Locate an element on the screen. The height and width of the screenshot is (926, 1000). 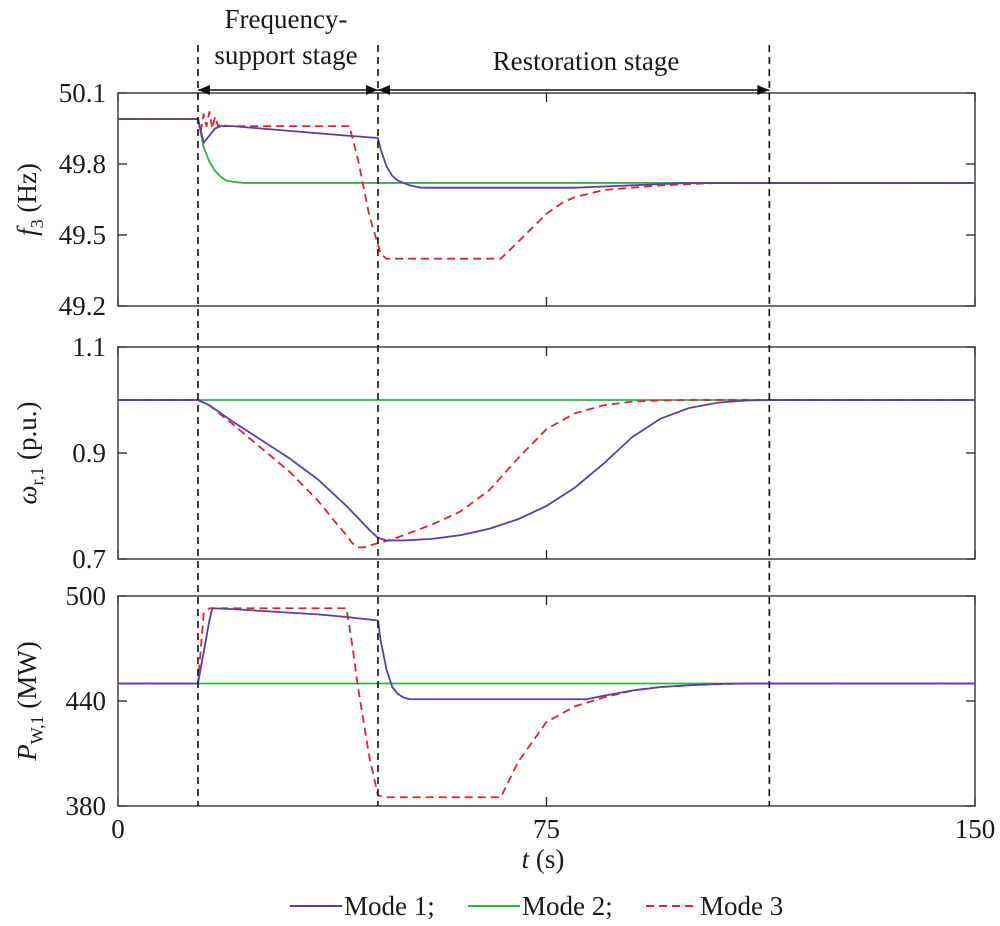
y-axis-label-unit: (Hz) is located at coordinates (27, 191).